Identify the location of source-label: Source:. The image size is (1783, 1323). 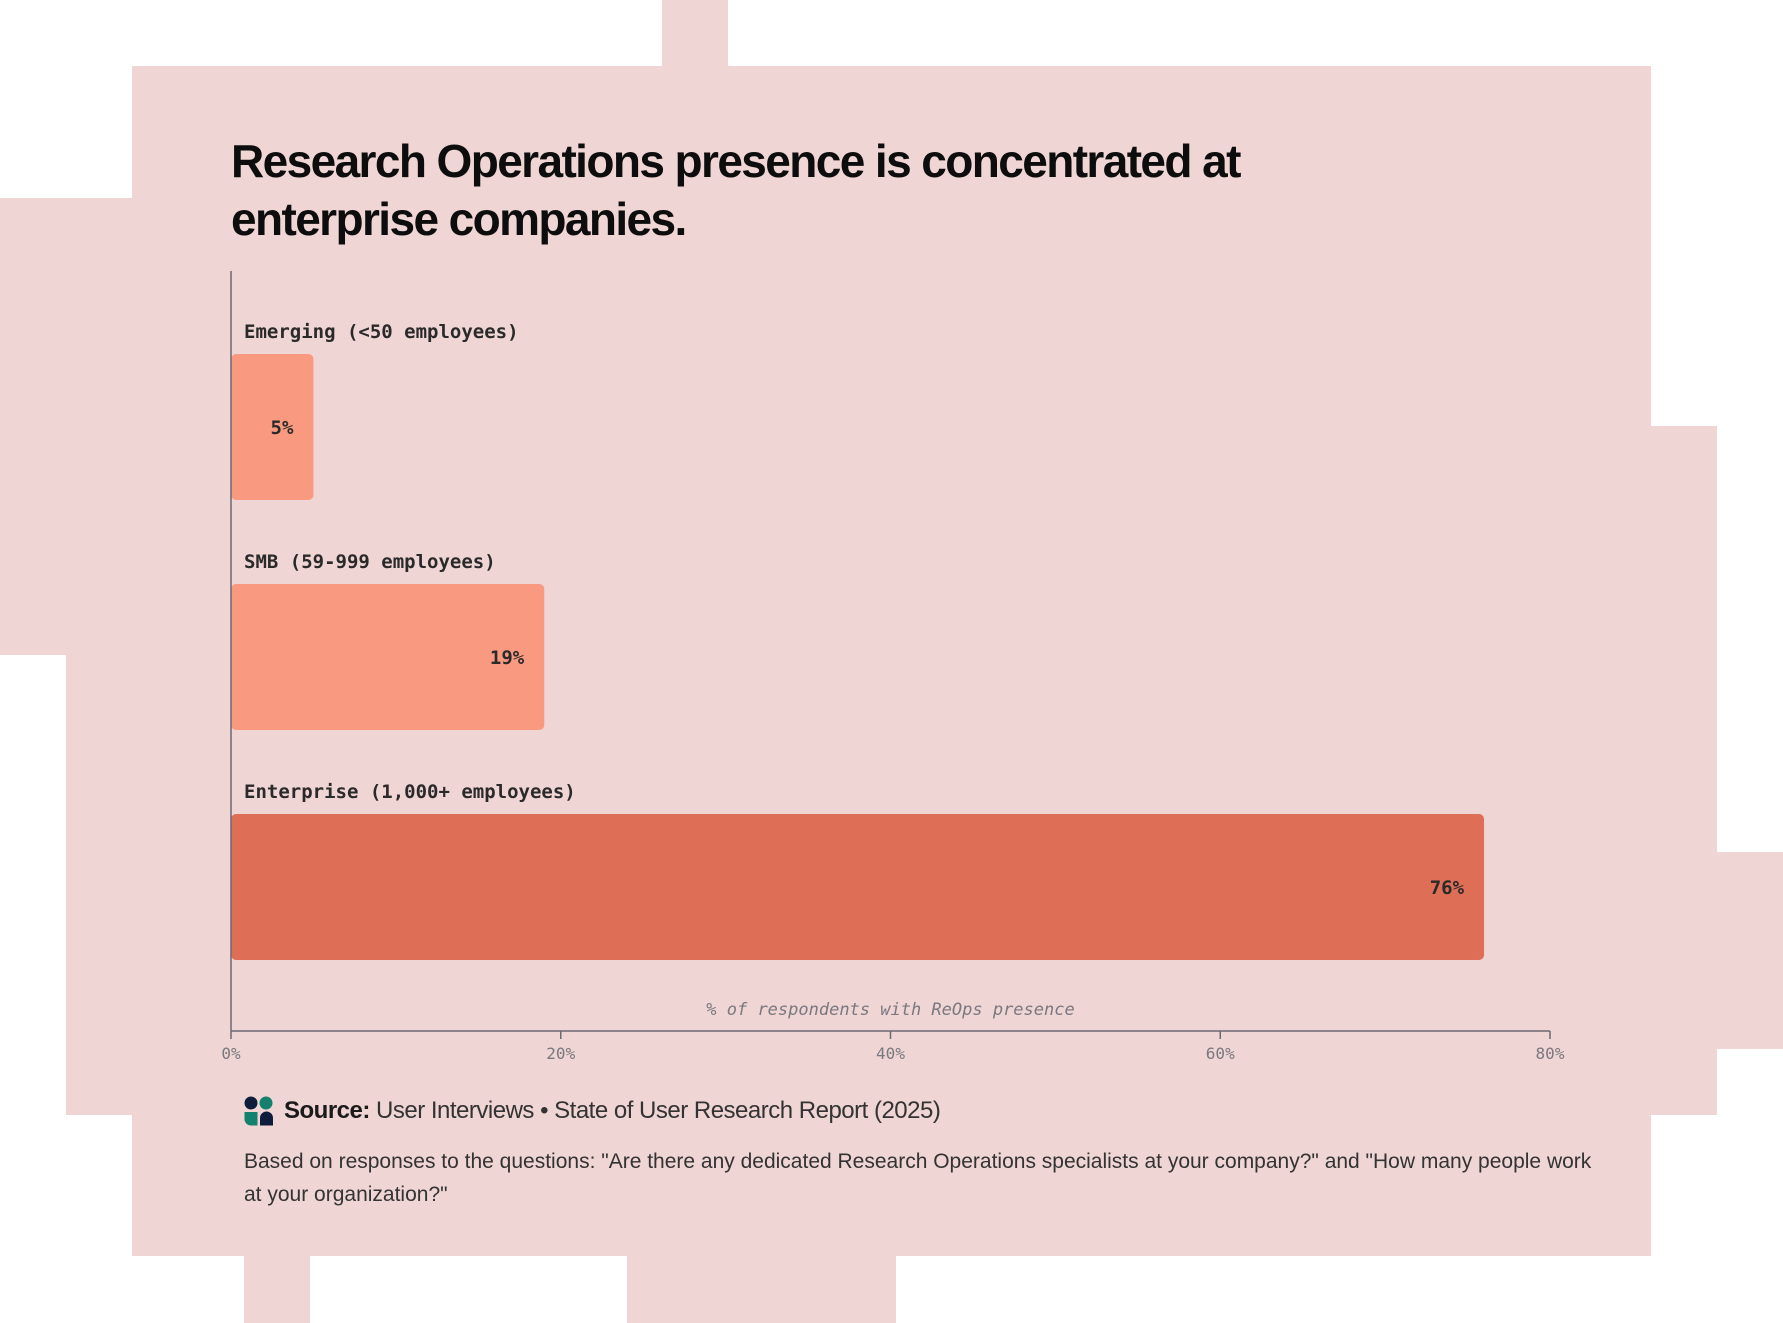
(327, 1110).